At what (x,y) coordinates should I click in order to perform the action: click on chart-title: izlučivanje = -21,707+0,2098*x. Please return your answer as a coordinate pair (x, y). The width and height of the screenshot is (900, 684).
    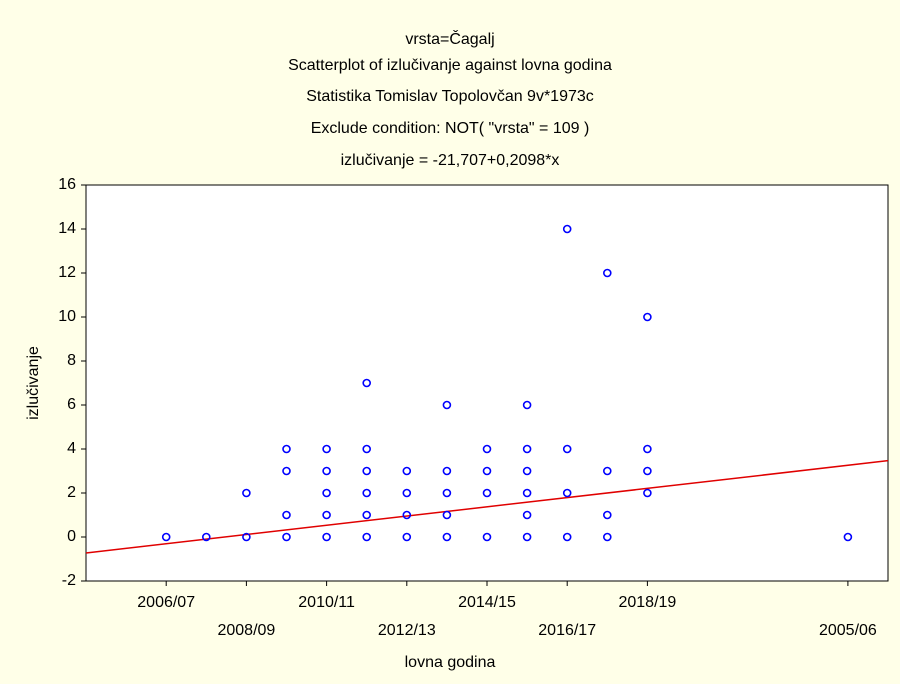
    Looking at the image, I should click on (450, 160).